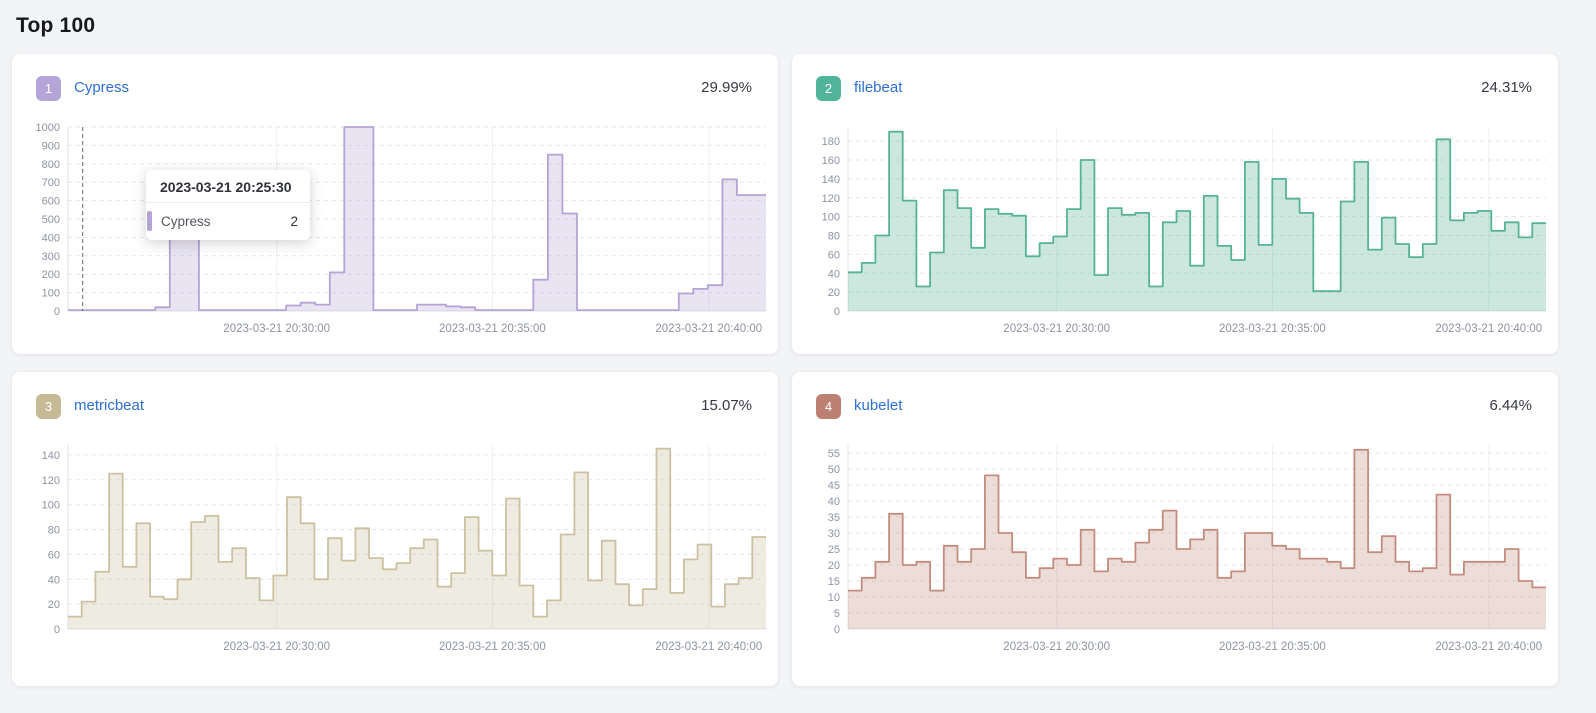 This screenshot has height=713, width=1596. I want to click on percent-value: 29.99%, so click(726, 87).